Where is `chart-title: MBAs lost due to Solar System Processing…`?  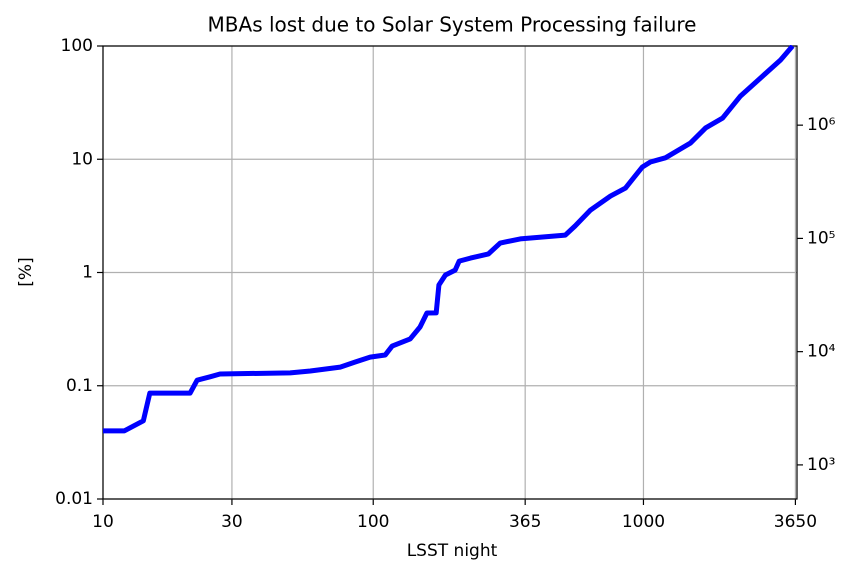 chart-title: MBAs lost due to Solar System Processing… is located at coordinates (452, 25).